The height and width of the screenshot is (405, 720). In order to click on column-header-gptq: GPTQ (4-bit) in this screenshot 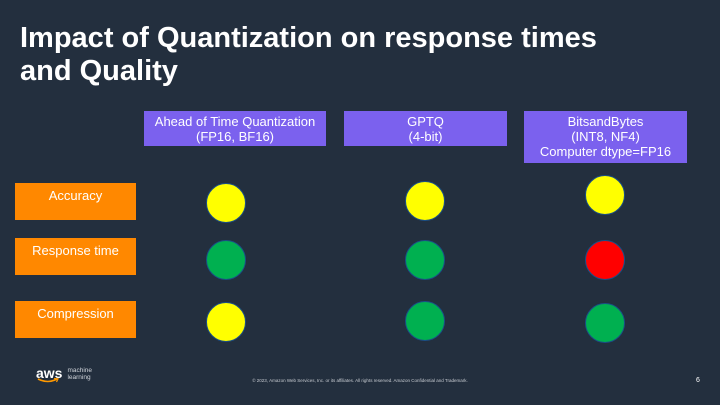, I will do `click(425, 128)`.